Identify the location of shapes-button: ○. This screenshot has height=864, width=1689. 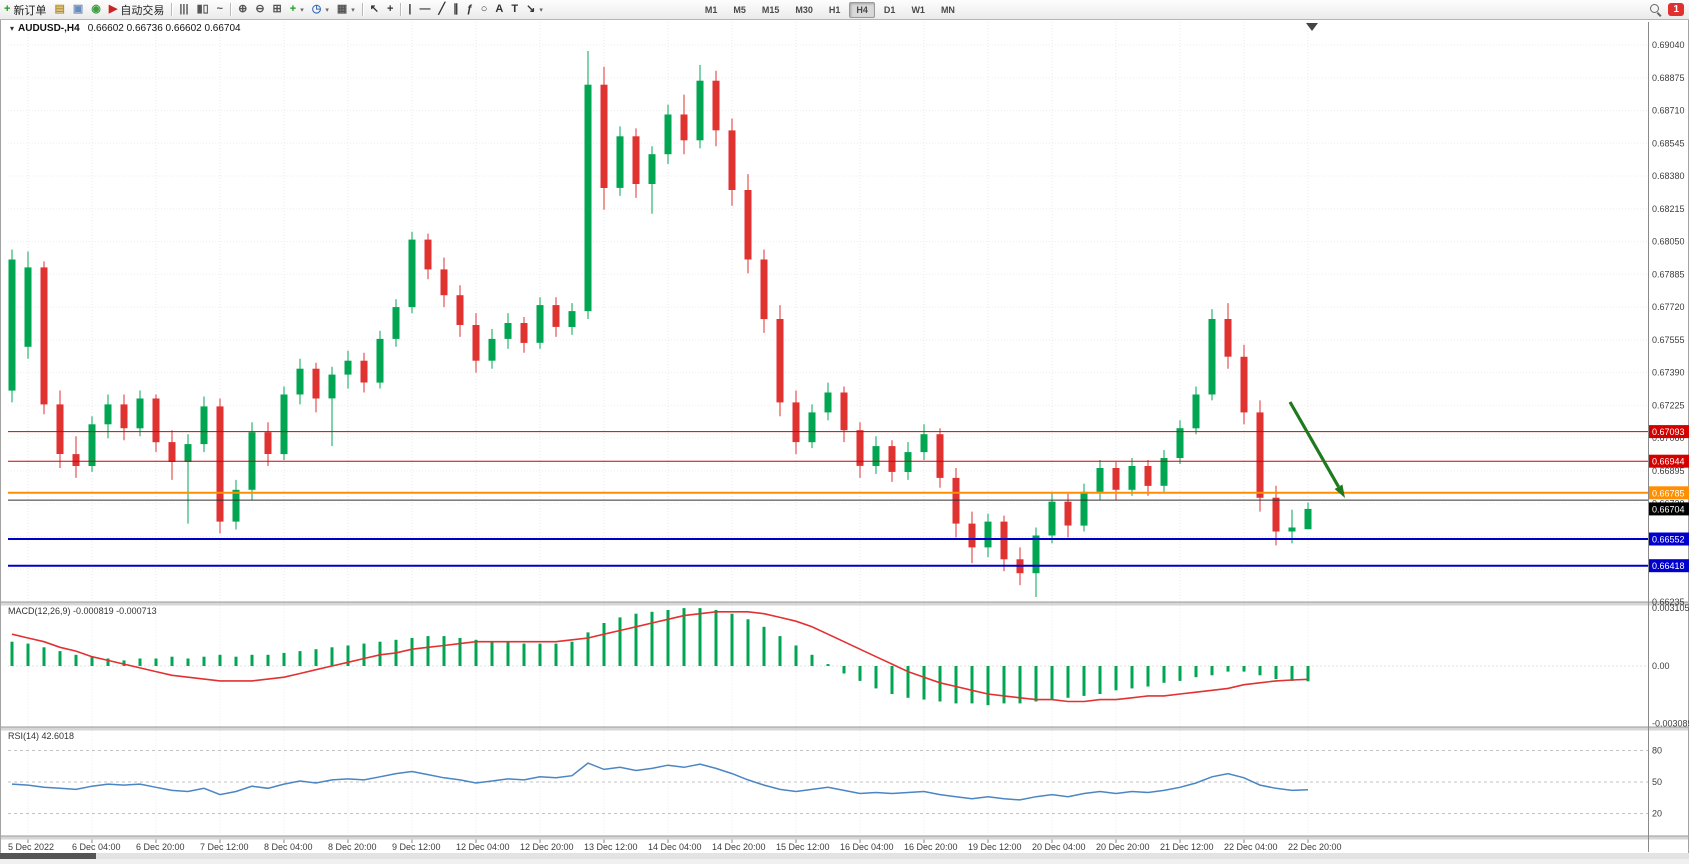
(484, 9).